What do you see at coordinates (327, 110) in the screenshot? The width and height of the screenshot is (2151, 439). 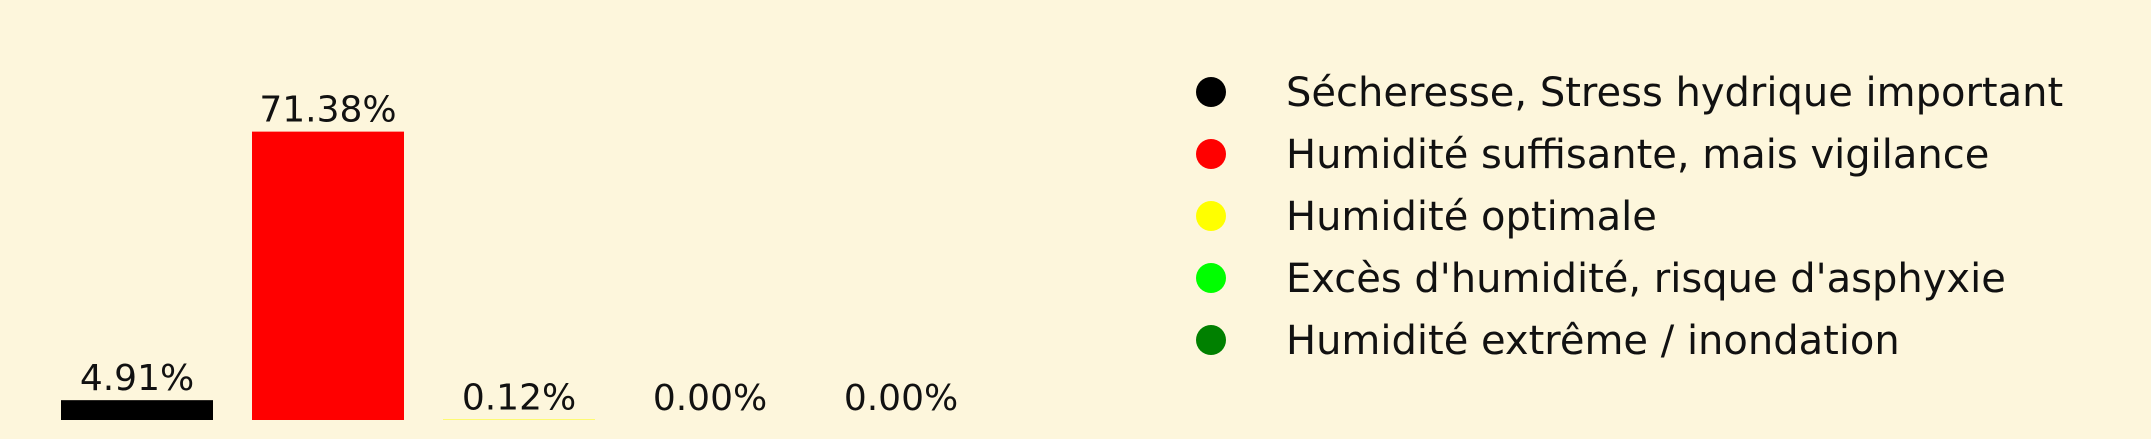 I see `bar-value-label-2: 71.38%` at bounding box center [327, 110].